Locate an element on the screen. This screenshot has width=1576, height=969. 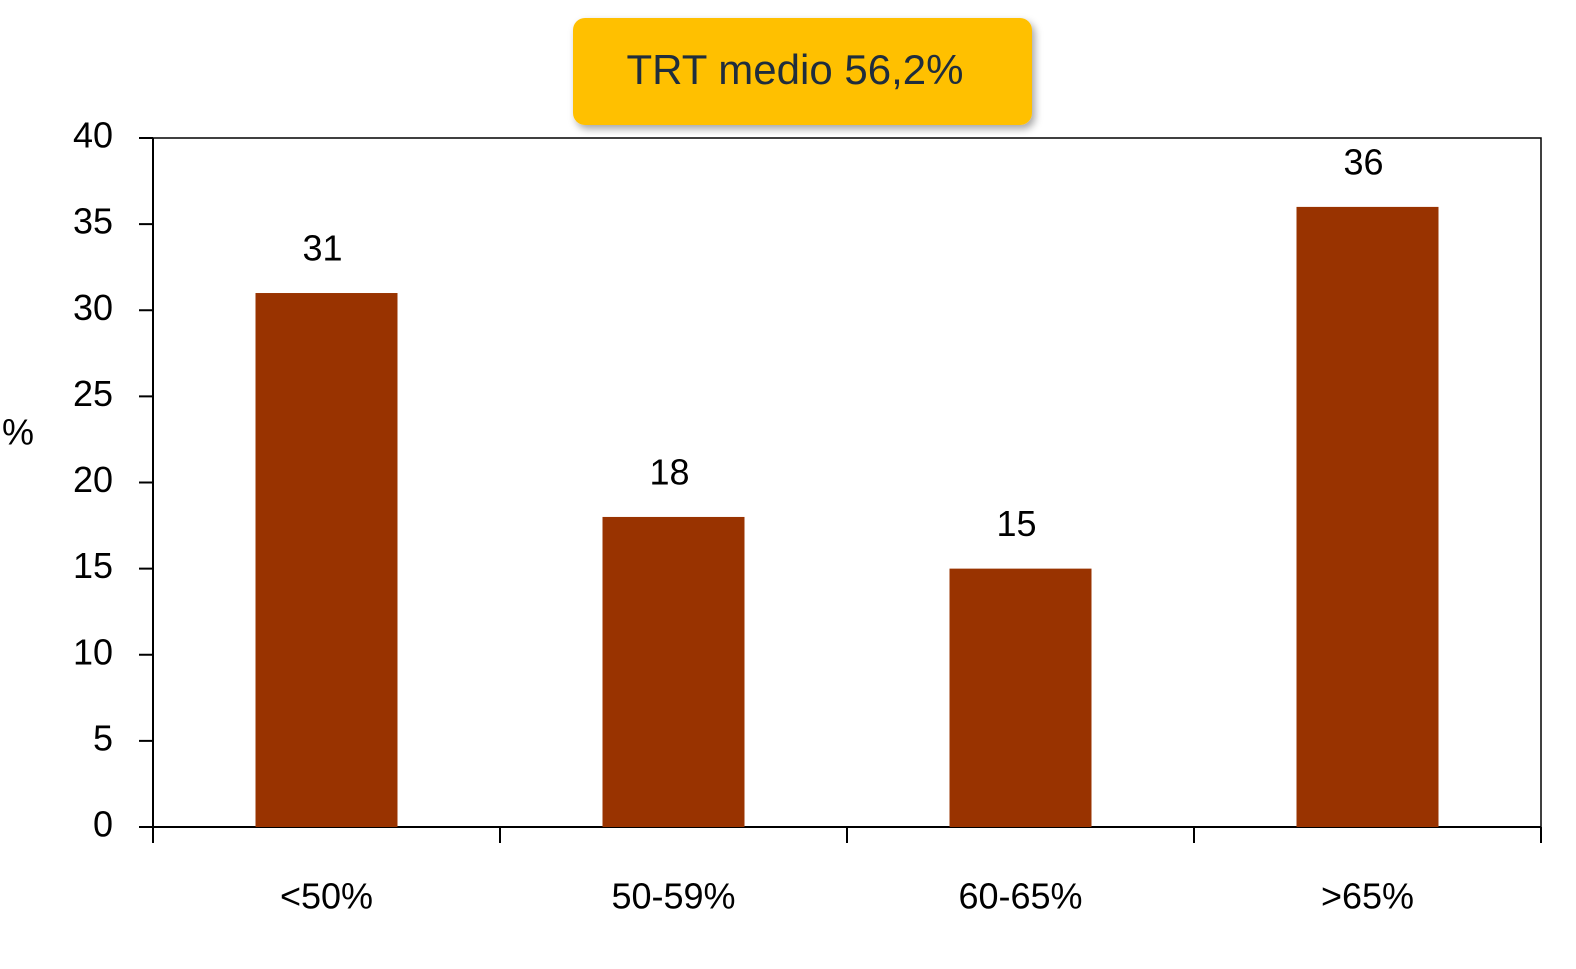
y-tick-label: 25 is located at coordinates (93, 393).